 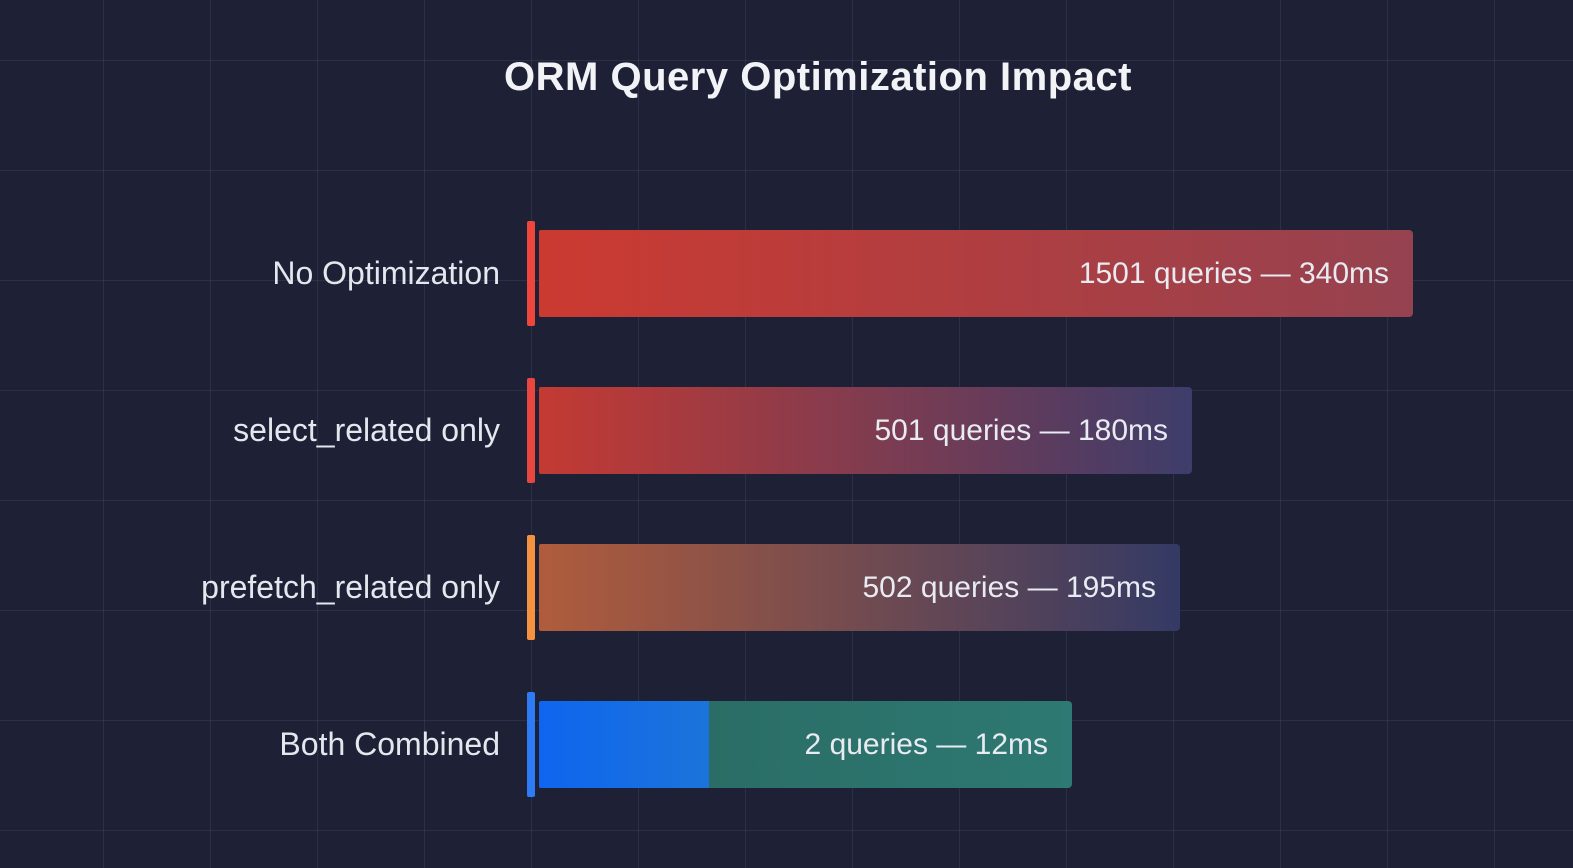 What do you see at coordinates (926, 744) in the screenshot?
I see `bar-value-label: 2 queries — 12ms` at bounding box center [926, 744].